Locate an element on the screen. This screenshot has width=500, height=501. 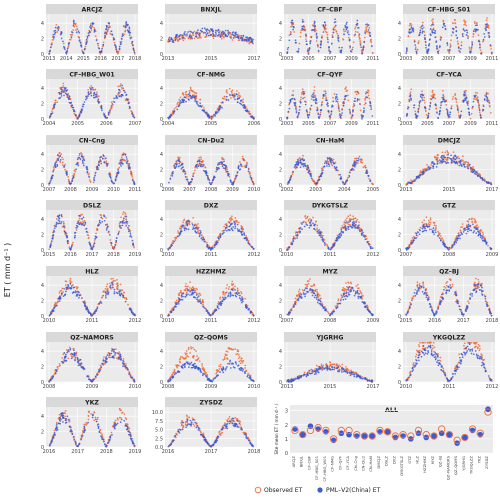
x-tick-label: 2010 is located at coordinates (168, 255).